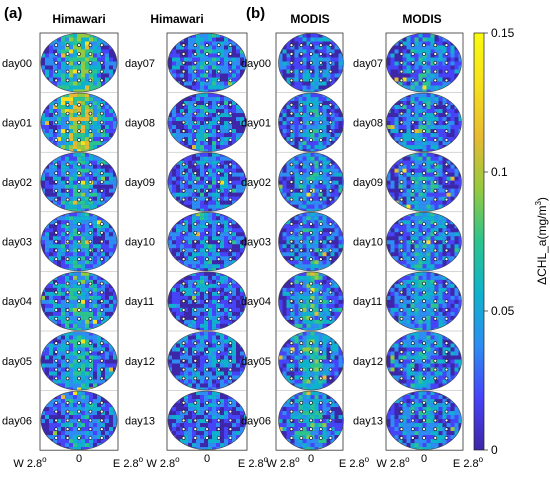 This screenshot has width=550, height=477. I want to click on difference-map-day10, so click(207, 241).